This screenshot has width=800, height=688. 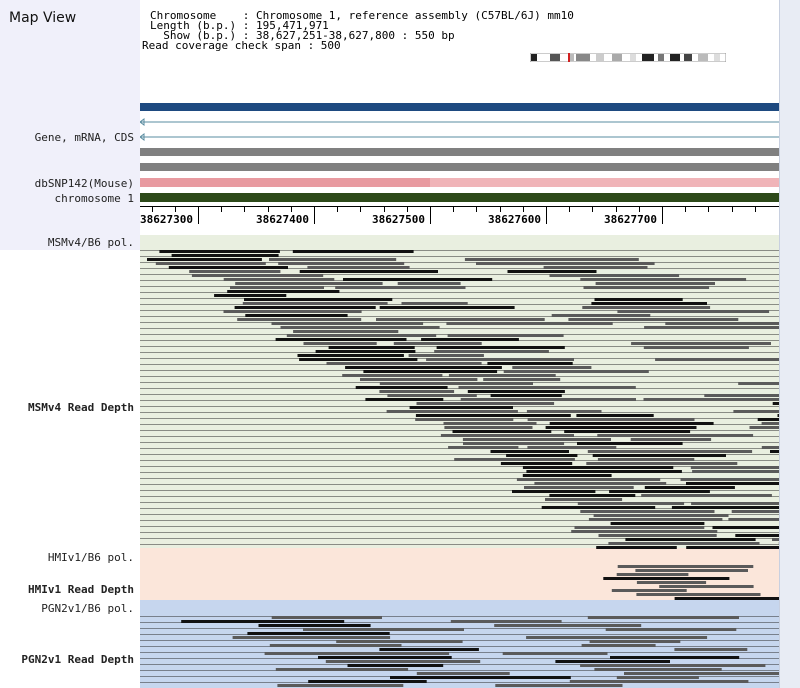 What do you see at coordinates (84, 183) in the screenshot?
I see `track-label-dbsnp: dbSNP142(Mouse)` at bounding box center [84, 183].